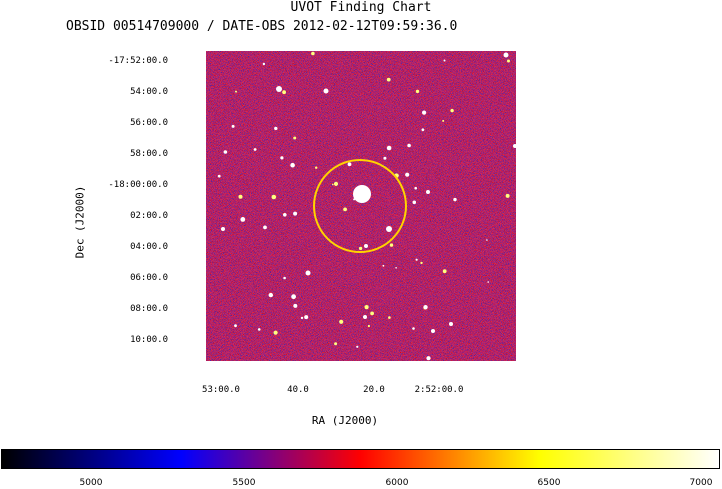 This screenshot has height=489, width=722. What do you see at coordinates (362, 194) in the screenshot?
I see `target-star` at bounding box center [362, 194].